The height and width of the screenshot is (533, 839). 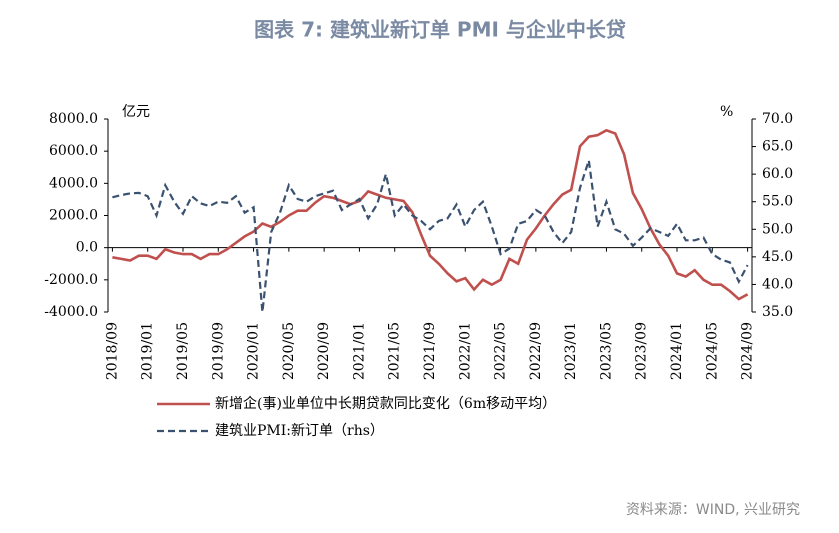 What do you see at coordinates (440, 30) in the screenshot?
I see `chart-title: 图表 7: 建筑业新订单 PMI 与企业中长贷` at bounding box center [440, 30].